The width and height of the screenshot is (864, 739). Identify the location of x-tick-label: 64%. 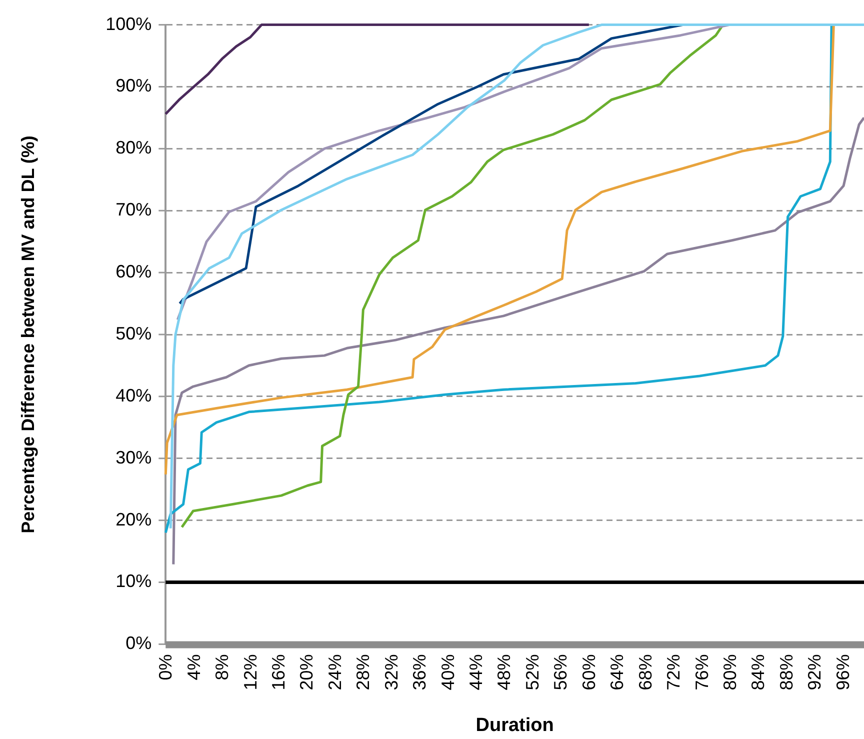
(617, 672).